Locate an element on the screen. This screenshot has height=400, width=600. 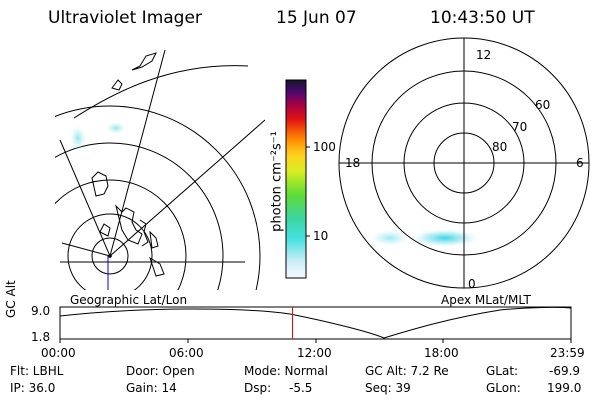
door-info: Door: Open is located at coordinates (160, 371).